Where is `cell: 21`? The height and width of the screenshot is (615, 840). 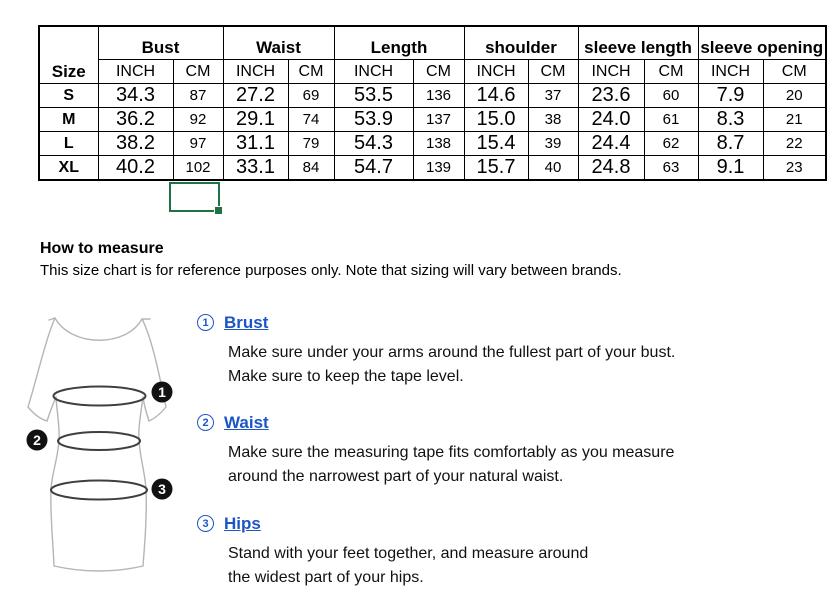
cell: 21 is located at coordinates (794, 119).